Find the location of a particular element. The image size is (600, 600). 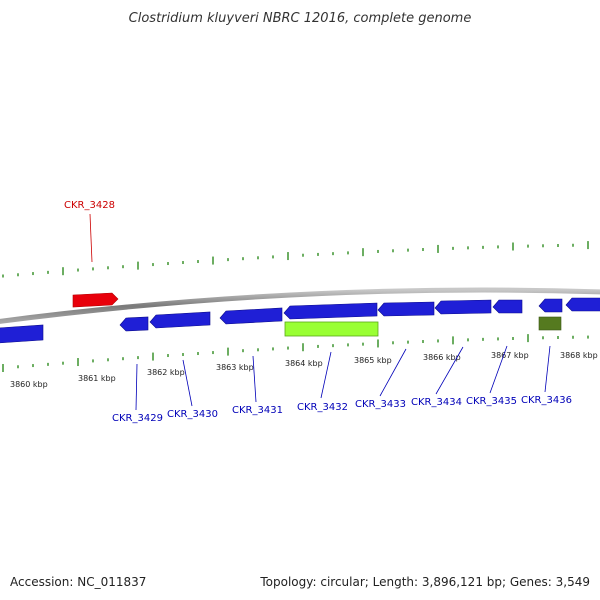

highlight-feature is located at coordinates (331, 329).